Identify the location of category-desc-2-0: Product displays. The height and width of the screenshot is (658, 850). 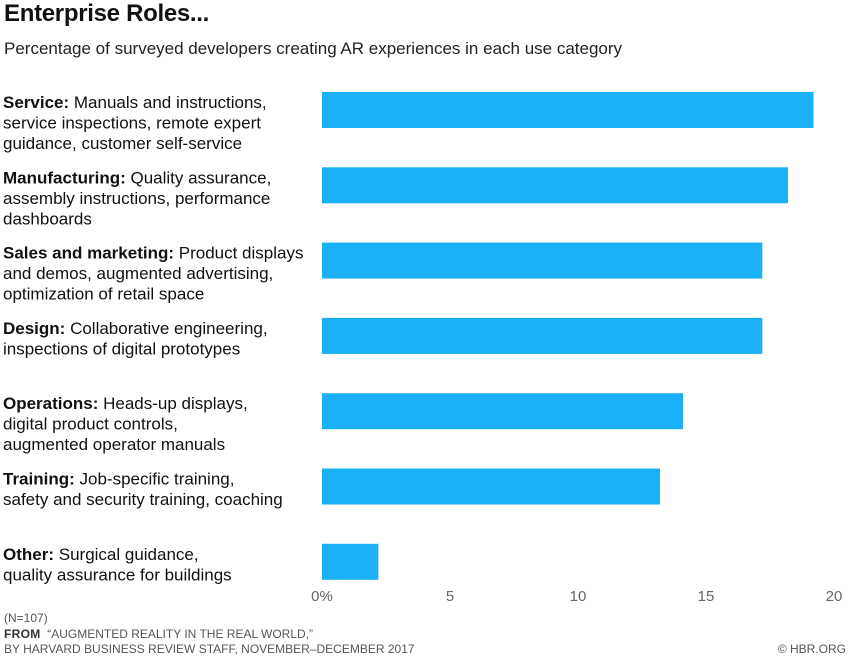
(241, 253).